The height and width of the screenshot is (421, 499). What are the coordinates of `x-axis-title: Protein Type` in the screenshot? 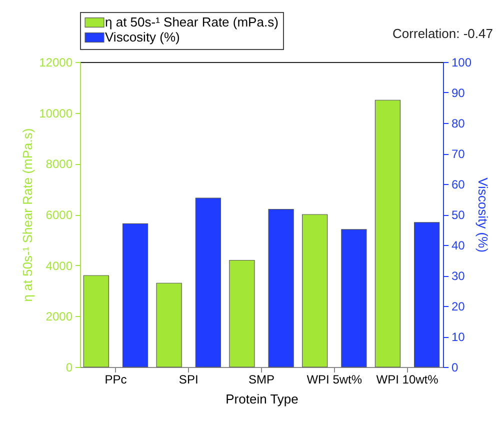 It's located at (262, 399).